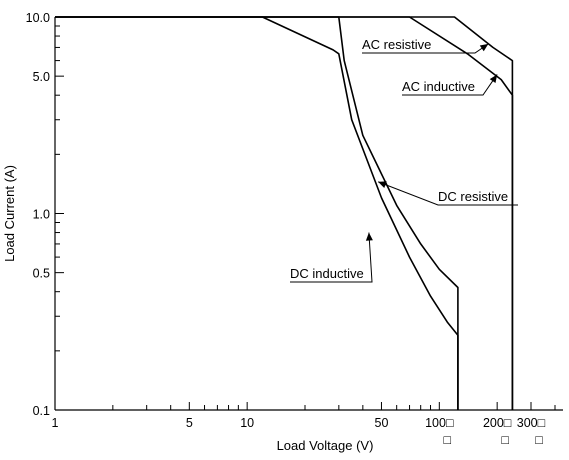 This screenshot has height=460, width=569. I want to click on y-tick-label: 10.0, so click(38, 18).